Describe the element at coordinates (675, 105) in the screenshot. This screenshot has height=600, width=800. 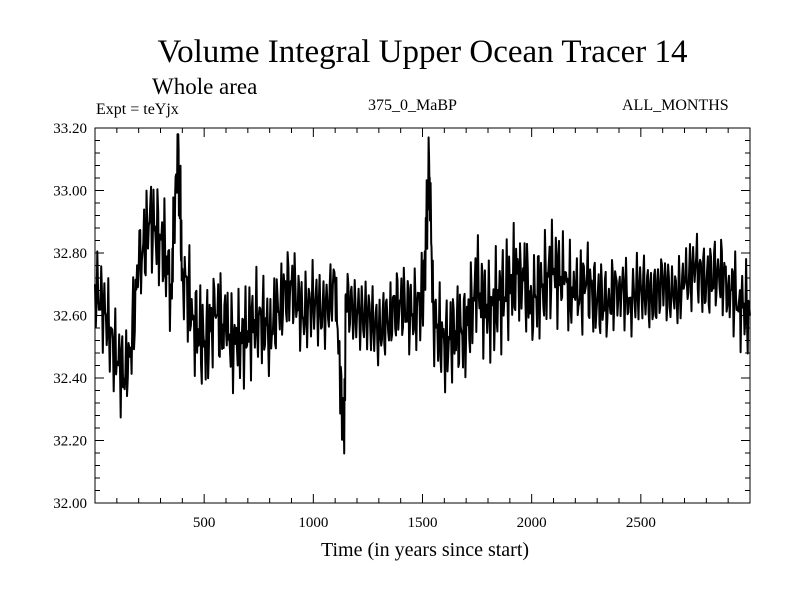
I see `period-label: ALL_MONTHS` at that location.